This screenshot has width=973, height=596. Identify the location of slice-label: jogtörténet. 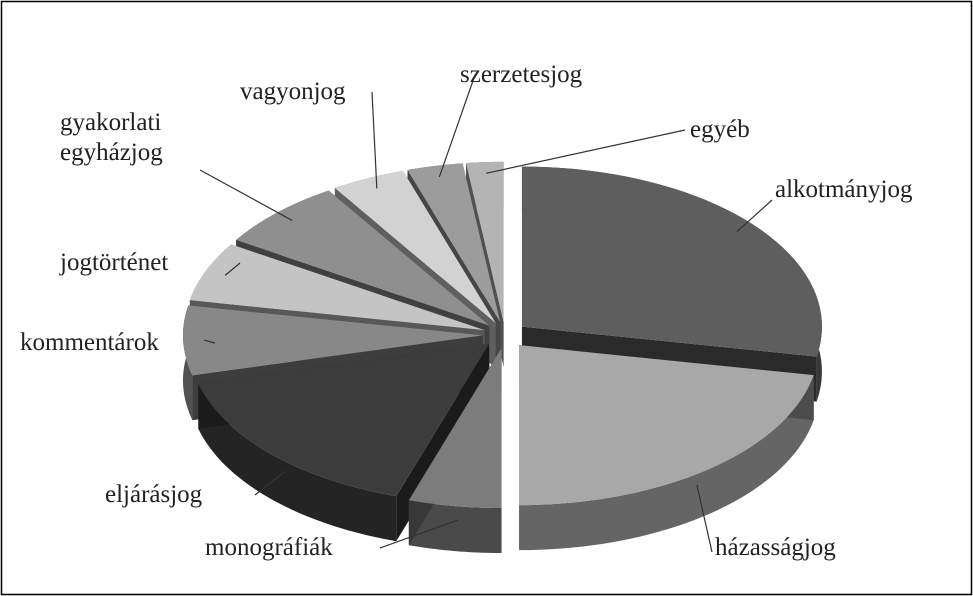
(114, 262).